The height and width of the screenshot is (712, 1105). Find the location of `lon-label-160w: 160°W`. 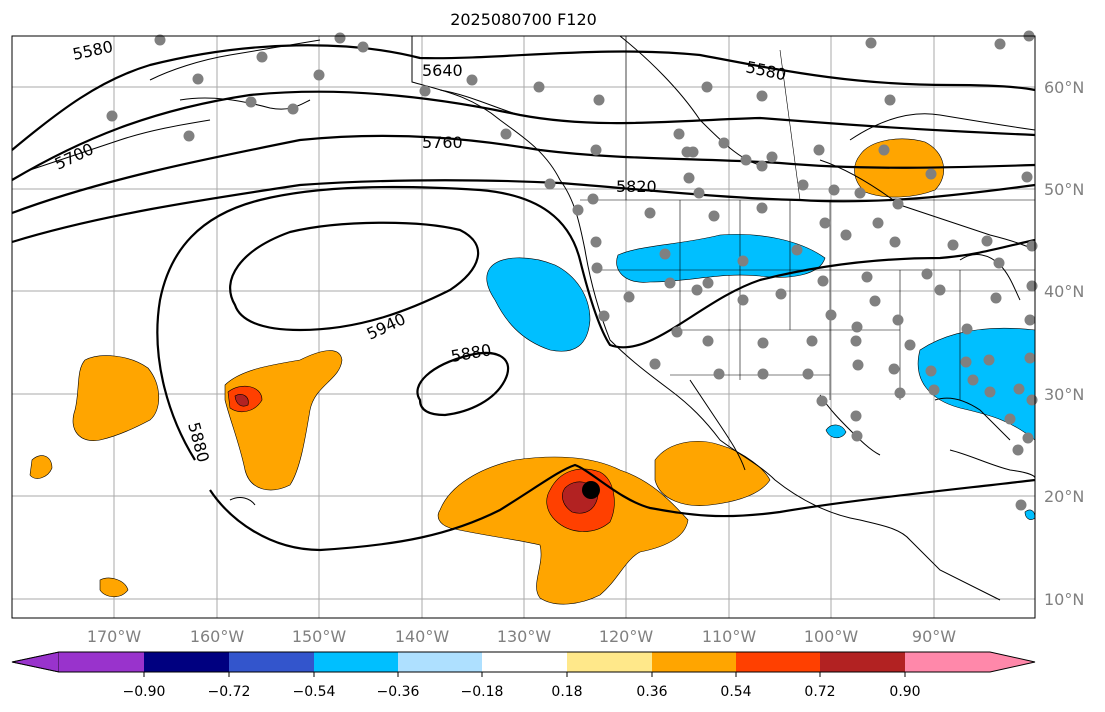

lon-label-160w: 160°W is located at coordinates (217, 636).